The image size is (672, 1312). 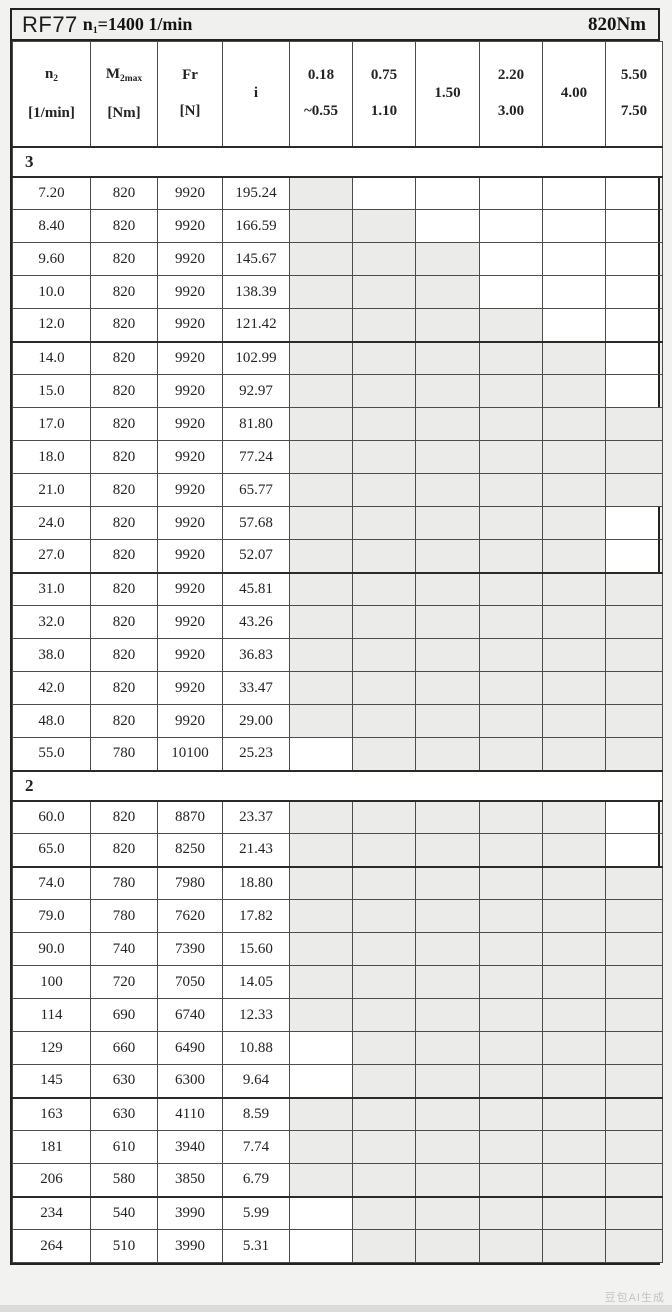 I want to click on table-row: 10.0 820 9920 138.39, so click(x=337, y=292).